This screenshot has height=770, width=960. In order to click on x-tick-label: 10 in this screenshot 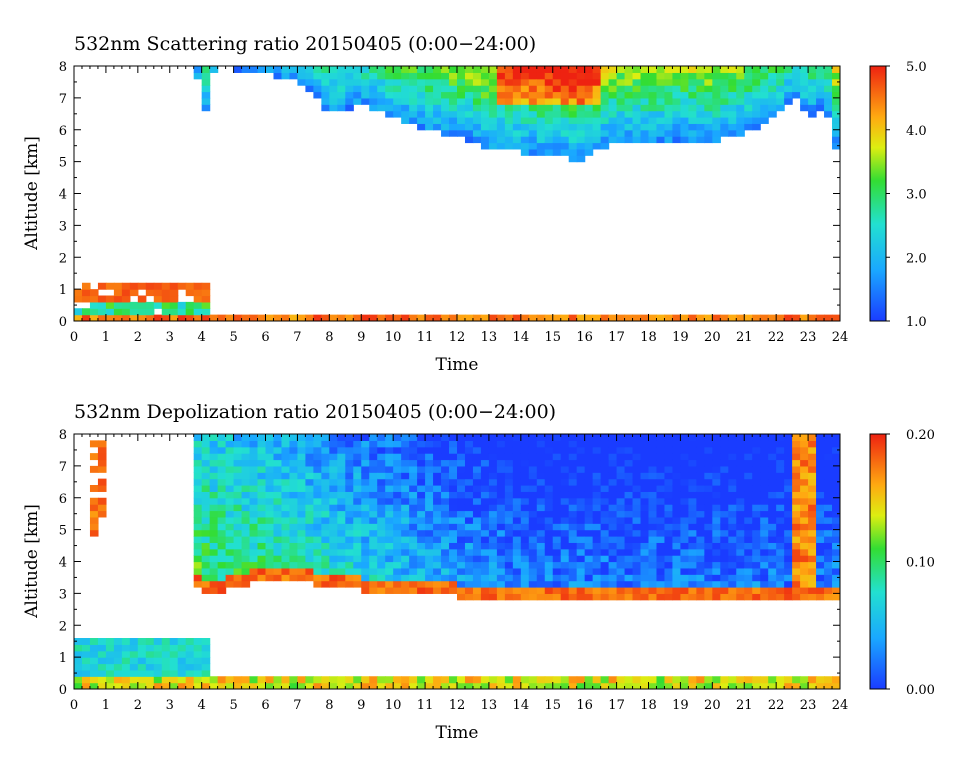, I will do `click(393, 705)`.